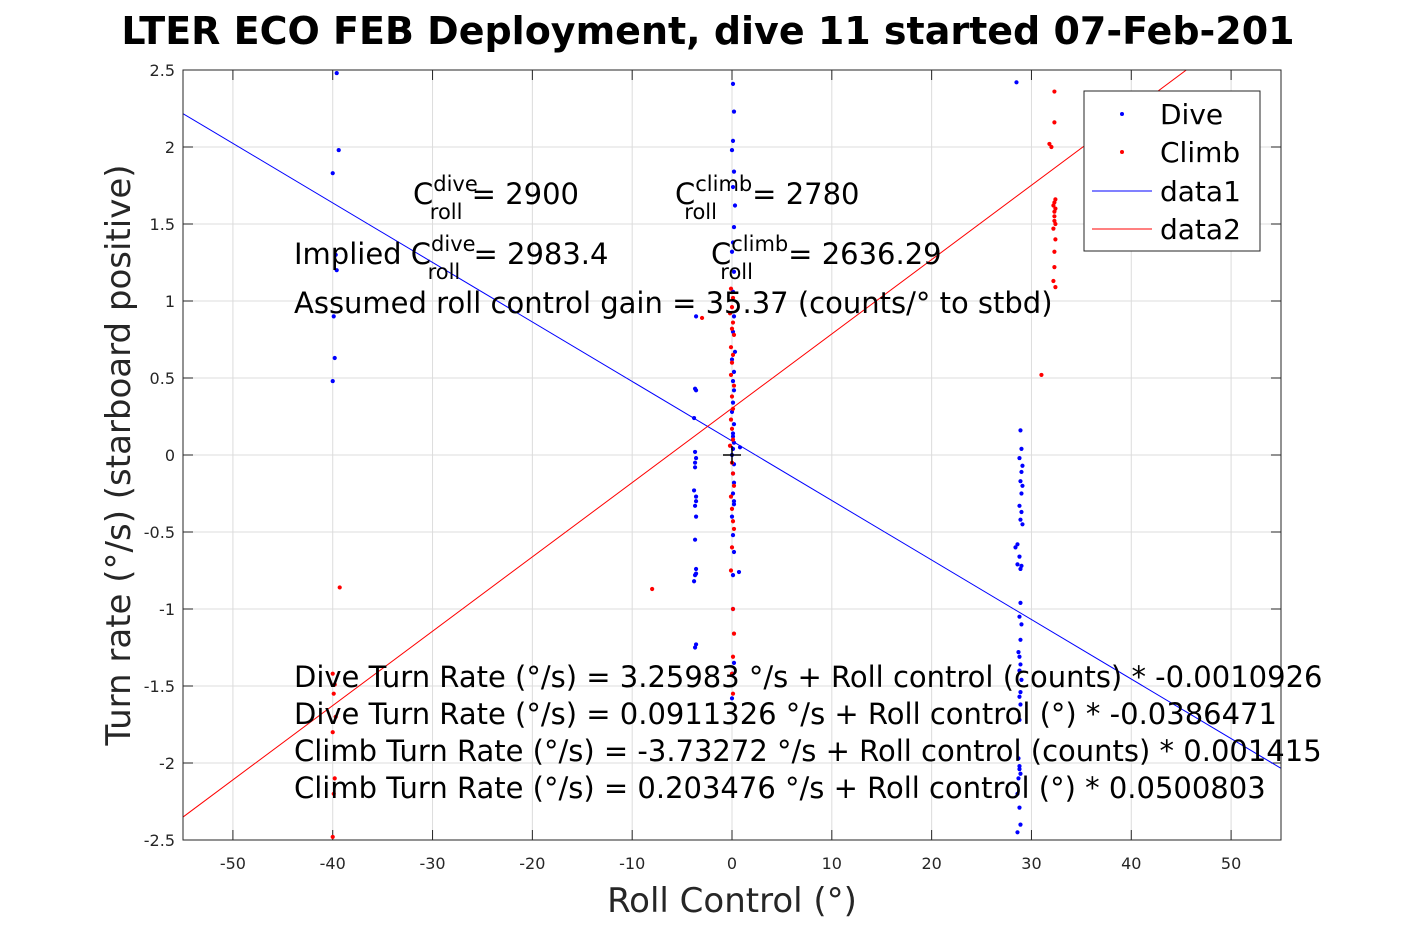 Image resolution: width=1417 pixels, height=945 pixels. What do you see at coordinates (162, 70) in the screenshot?
I see `y-tick-label: 2.5` at bounding box center [162, 70].